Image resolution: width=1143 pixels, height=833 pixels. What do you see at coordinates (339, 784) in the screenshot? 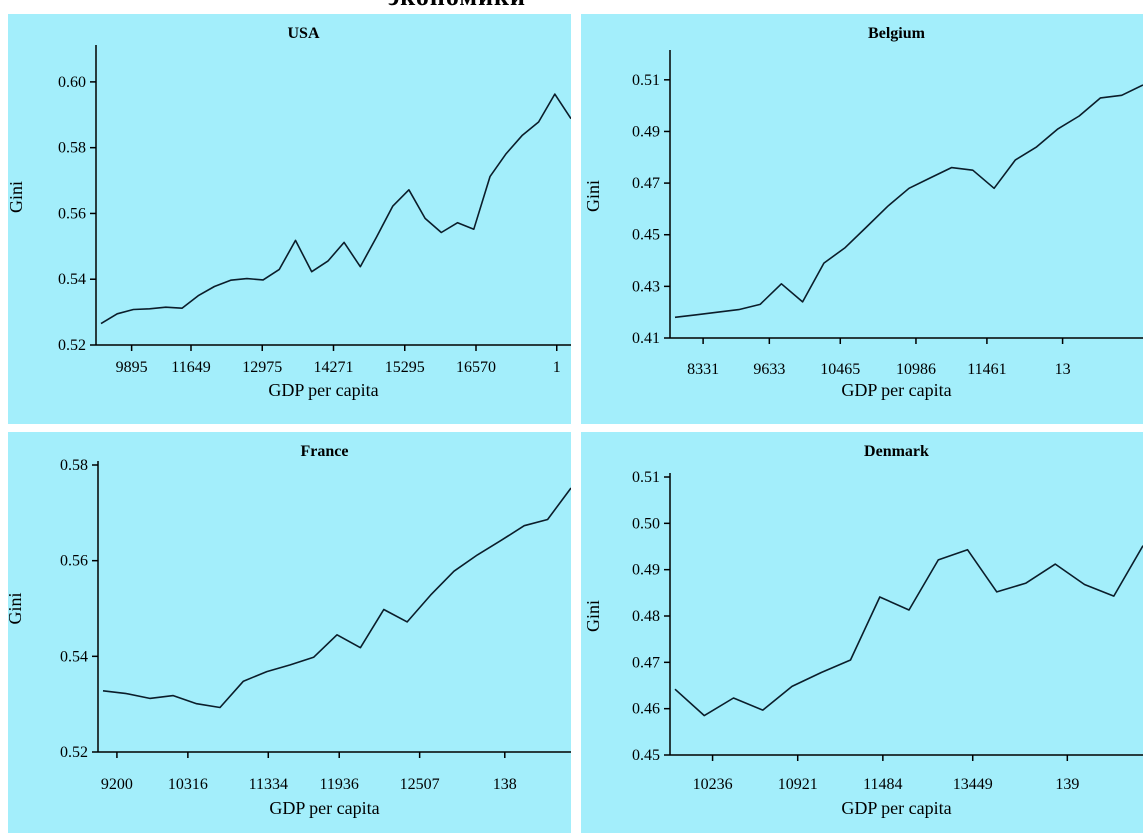
I see `x-tick-label: 11936` at bounding box center [339, 784].